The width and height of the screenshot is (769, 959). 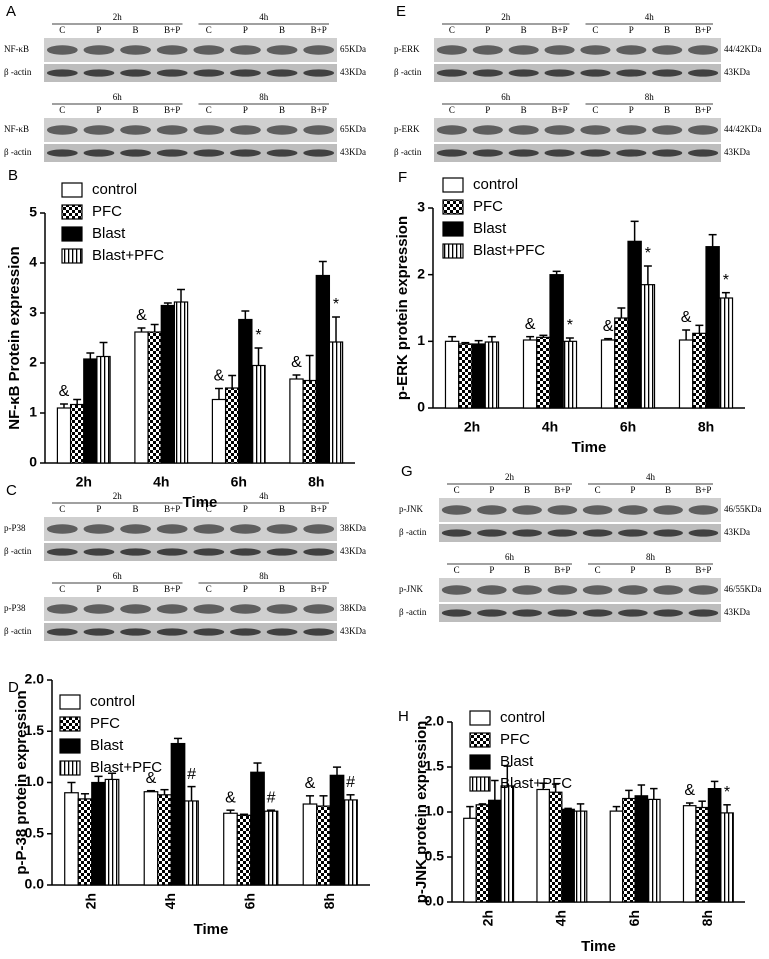 I want to click on y-tick-label: 2, so click(x=33, y=362).